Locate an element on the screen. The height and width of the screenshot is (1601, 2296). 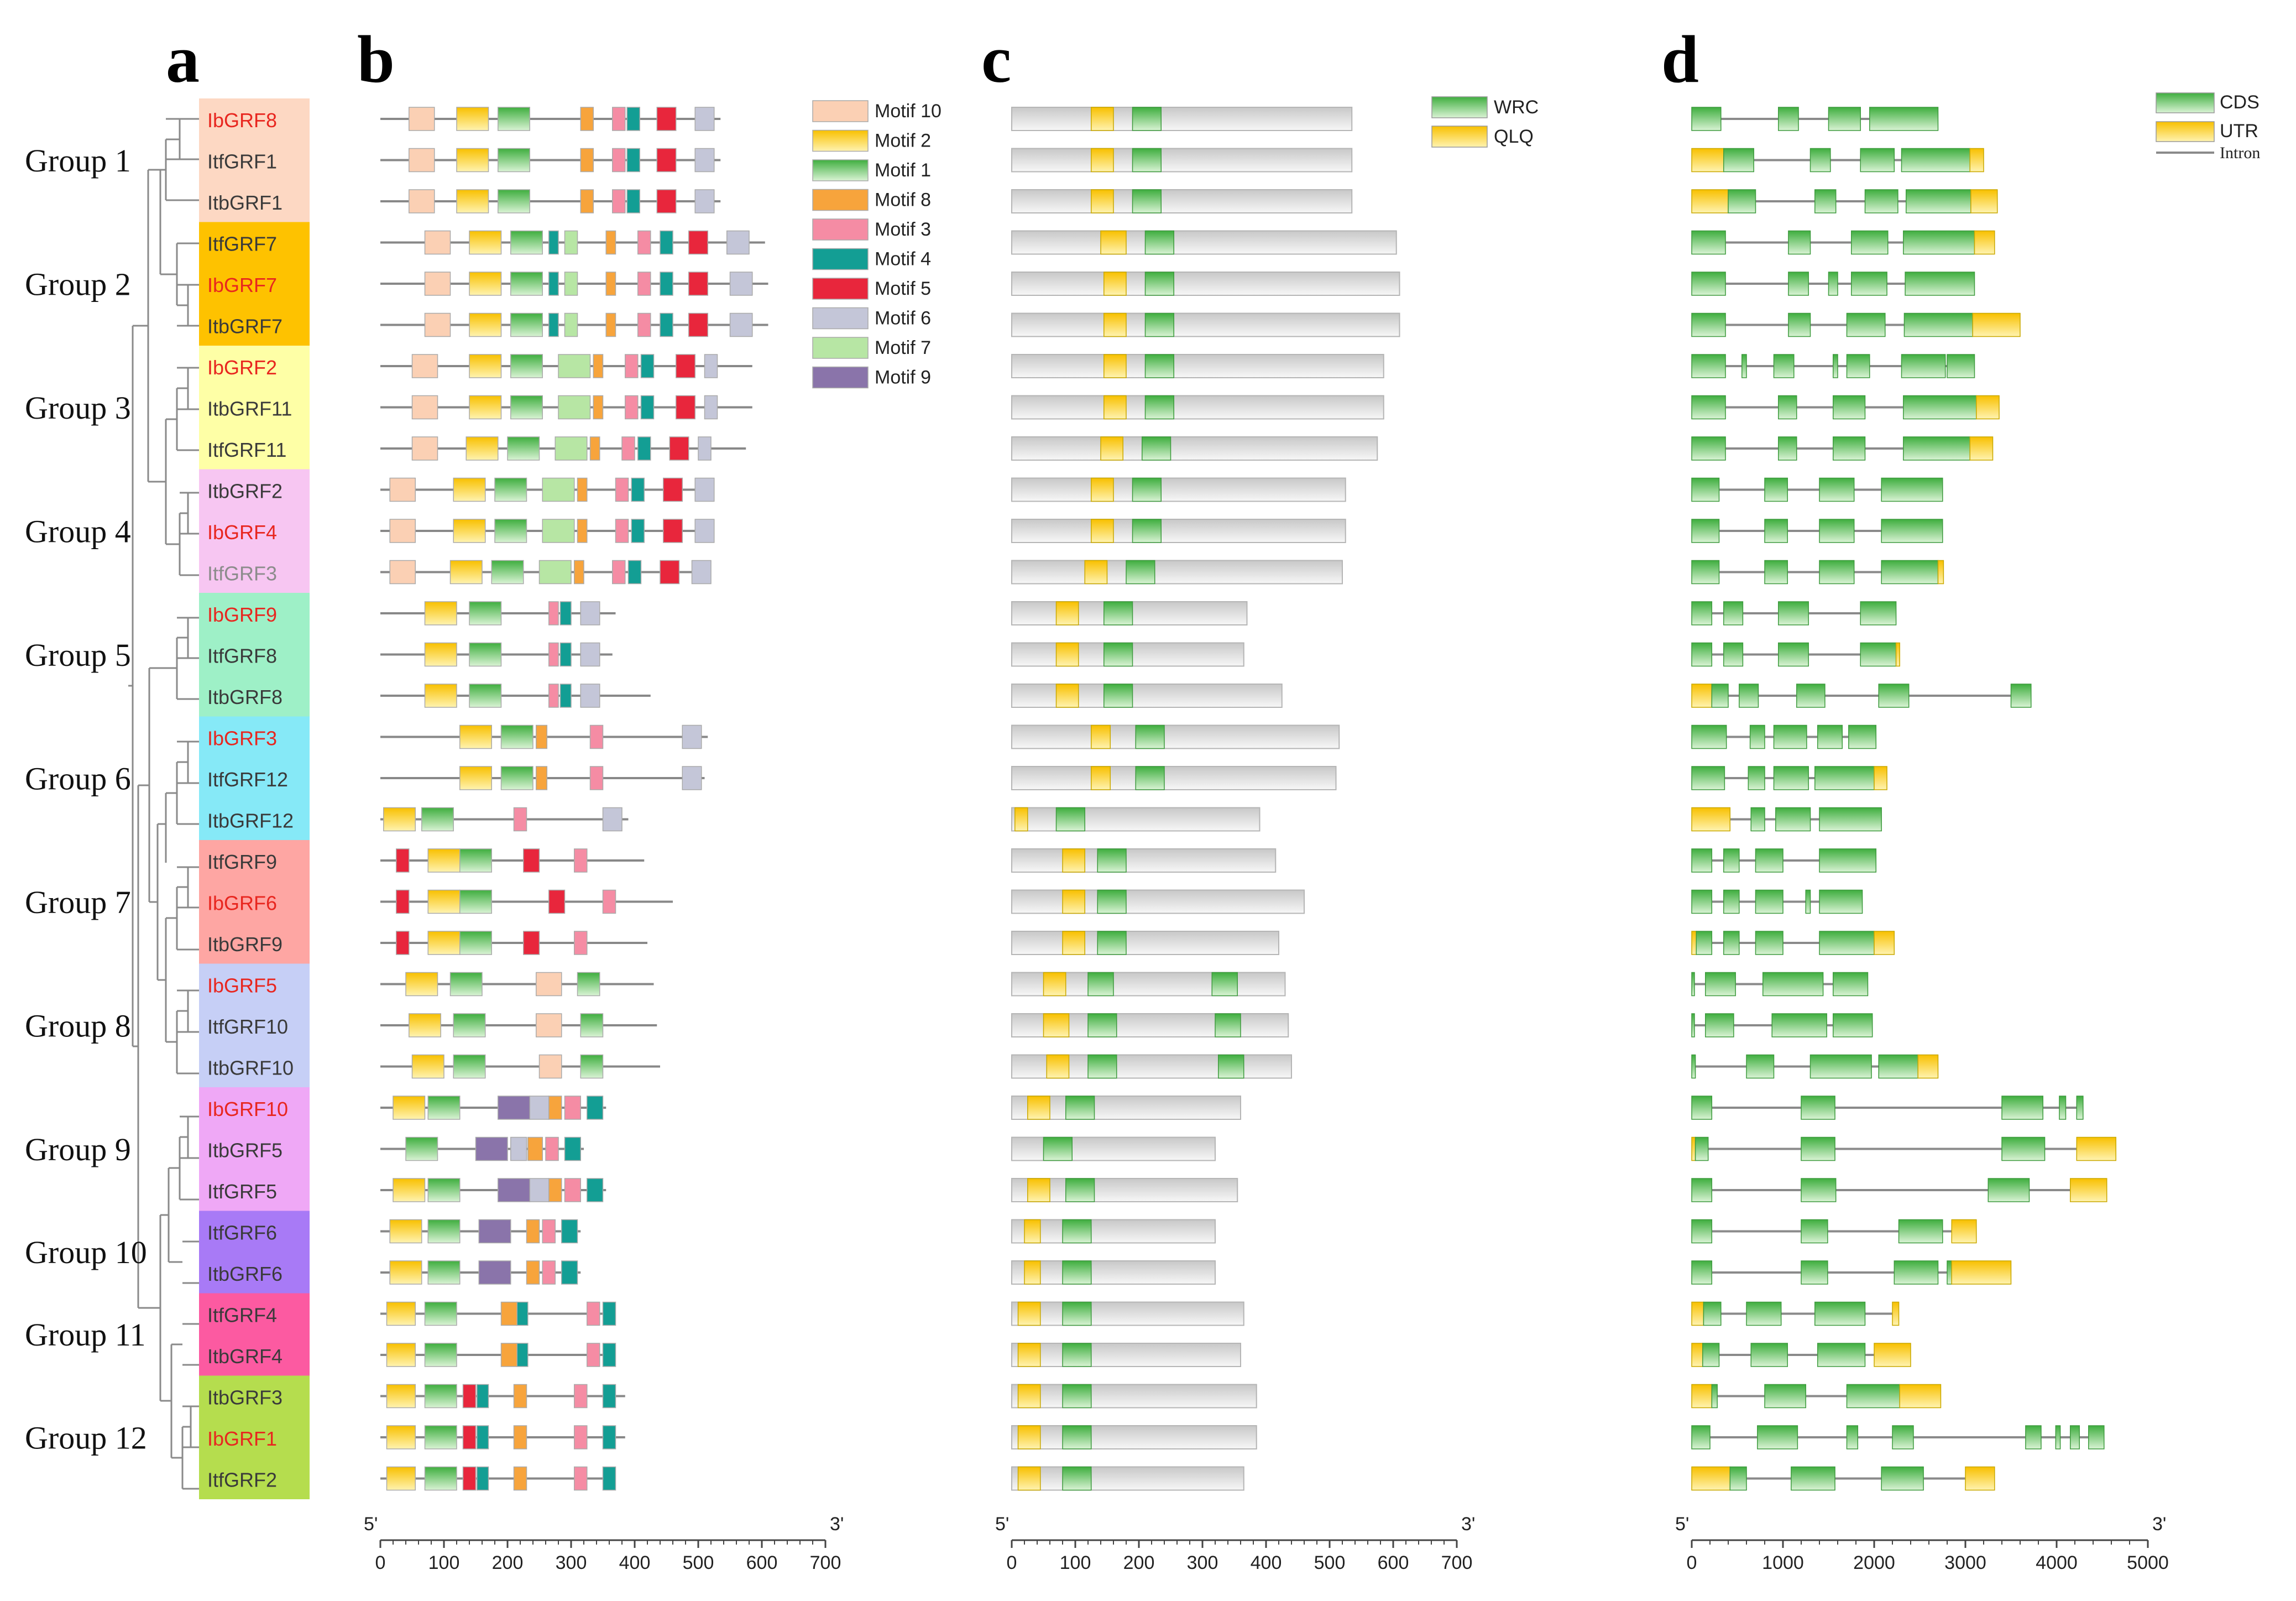
motif-legend-label: Motif 2 is located at coordinates (903, 141).